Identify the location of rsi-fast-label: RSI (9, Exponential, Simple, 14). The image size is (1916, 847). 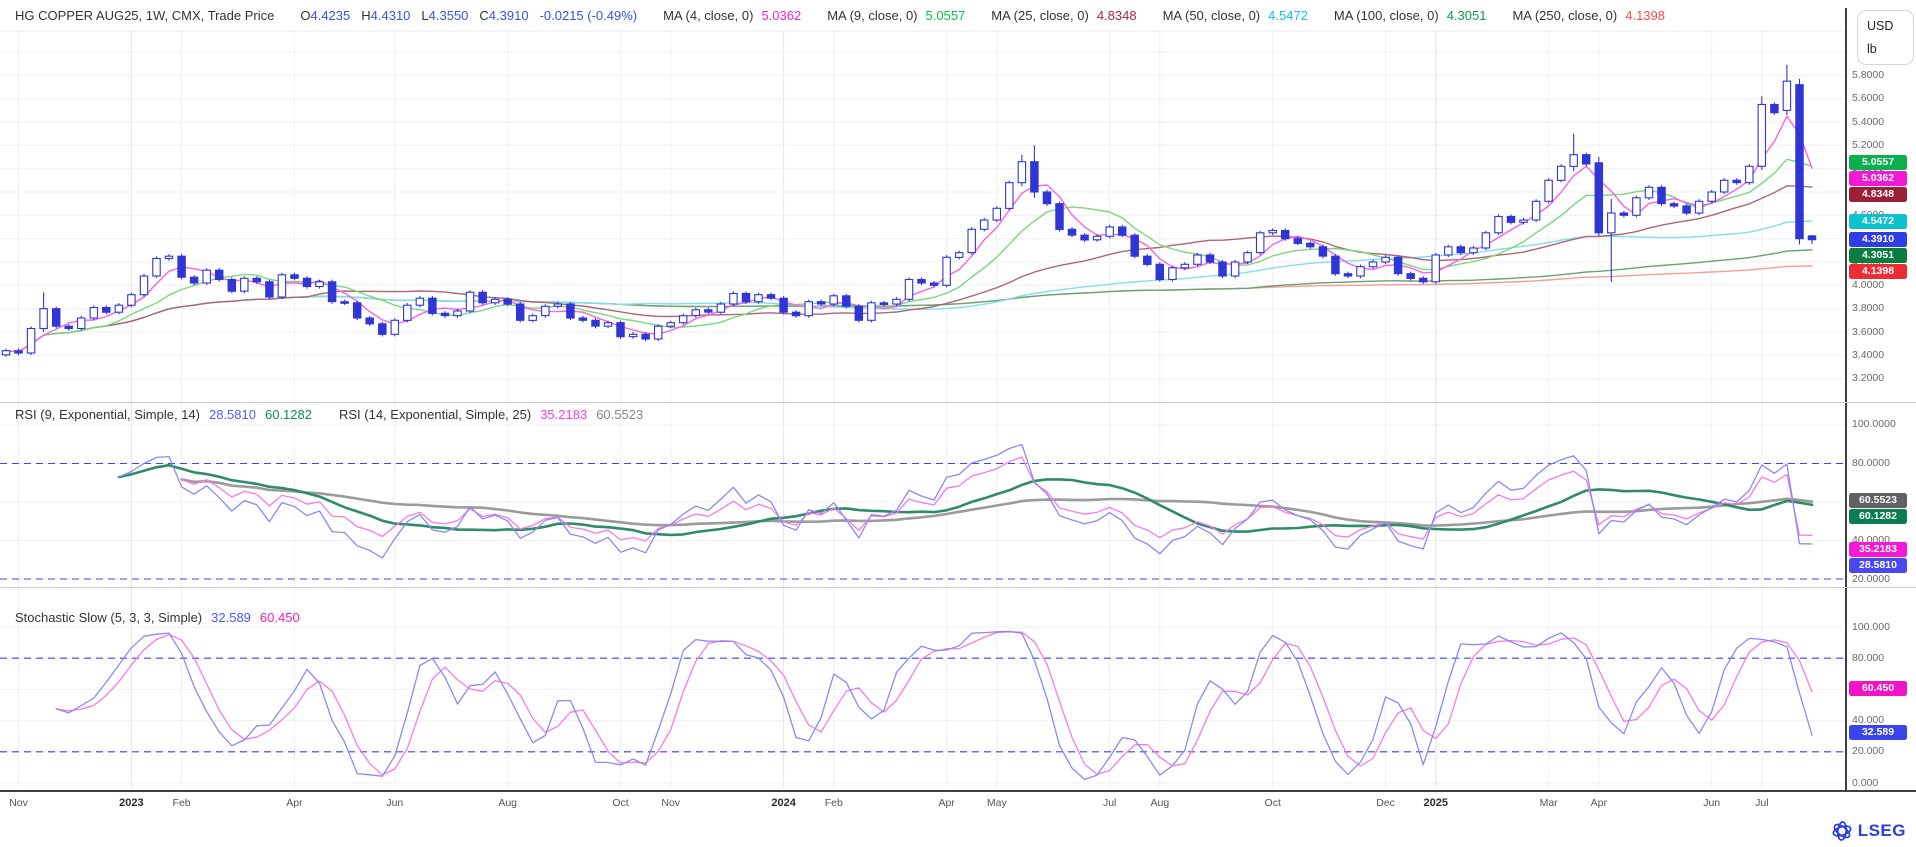
(107, 414).